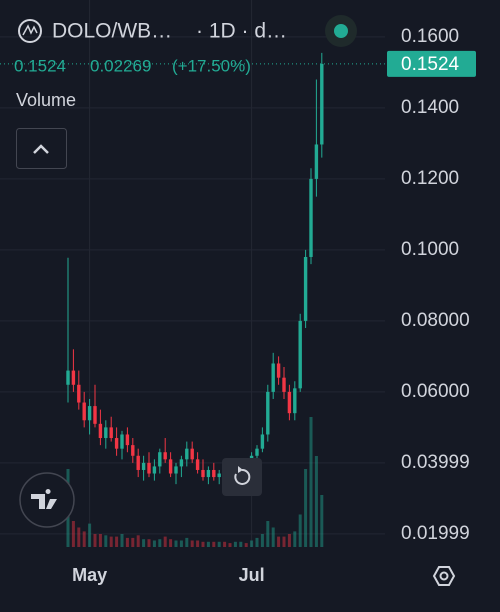 The height and width of the screenshot is (612, 500). I want to click on last-price-label: 0.1524, so click(430, 64).